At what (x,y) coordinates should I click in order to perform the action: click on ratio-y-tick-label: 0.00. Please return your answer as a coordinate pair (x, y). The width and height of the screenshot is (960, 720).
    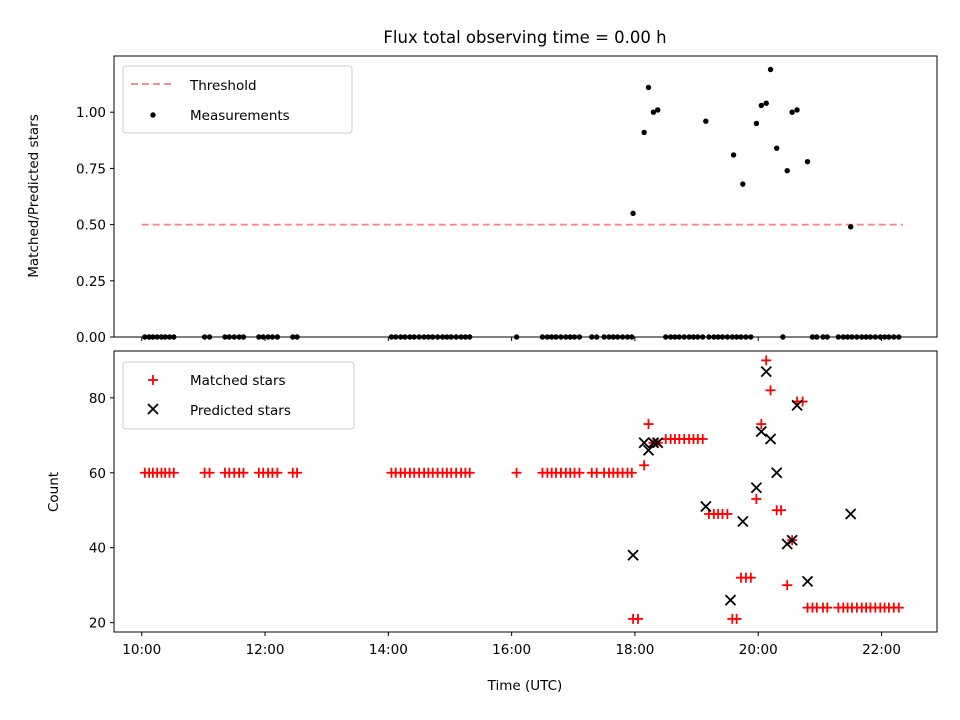
    Looking at the image, I should click on (91, 338).